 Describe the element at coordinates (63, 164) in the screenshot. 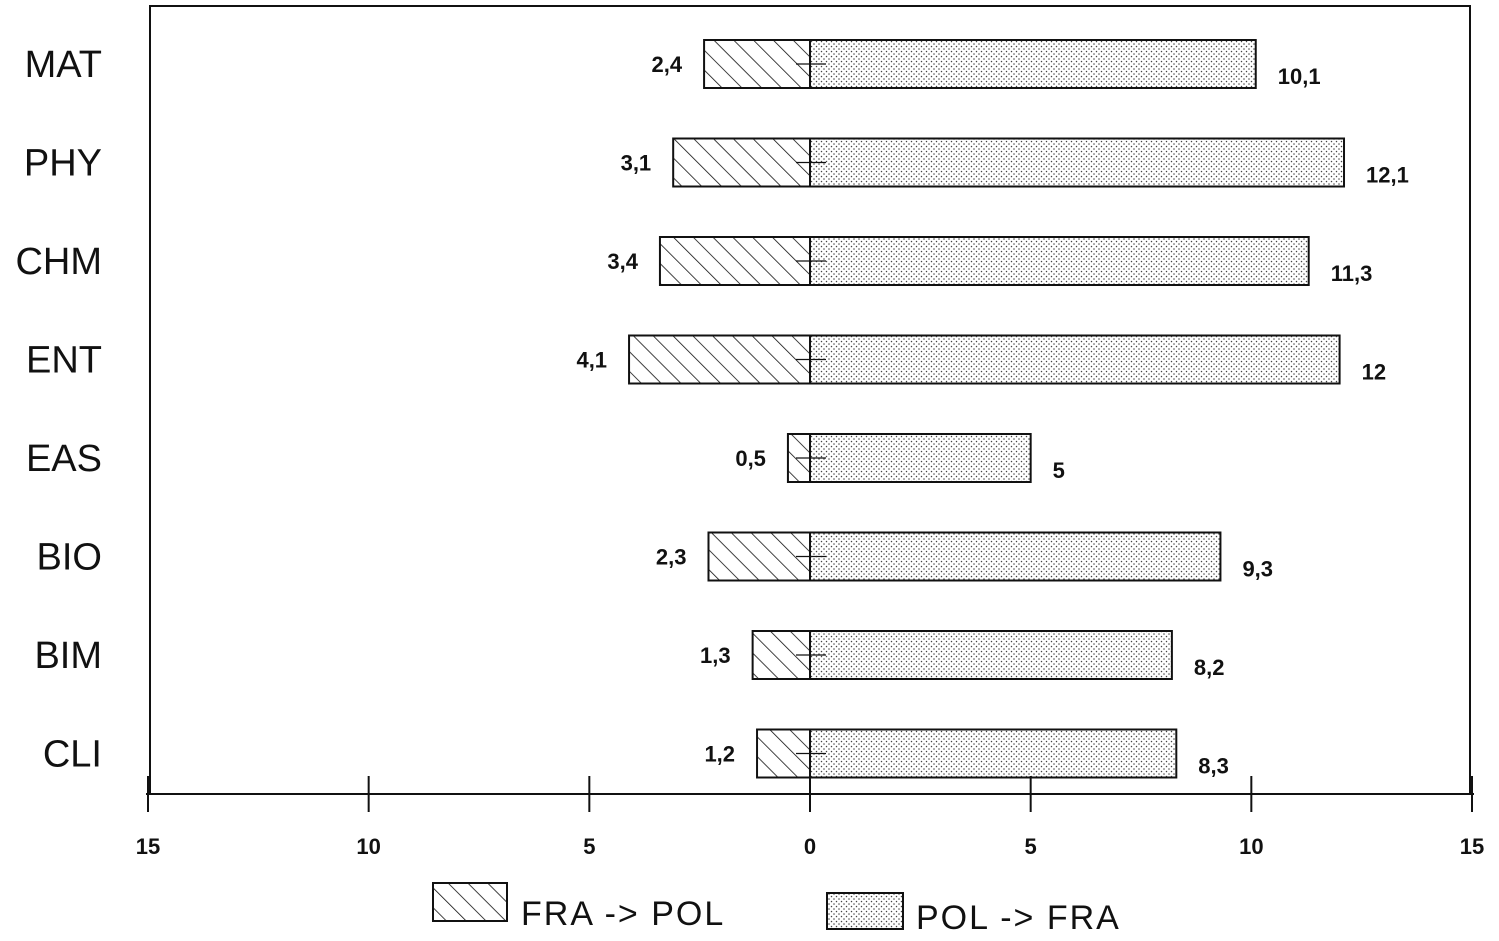

I see `category-label-phy: PHY` at that location.